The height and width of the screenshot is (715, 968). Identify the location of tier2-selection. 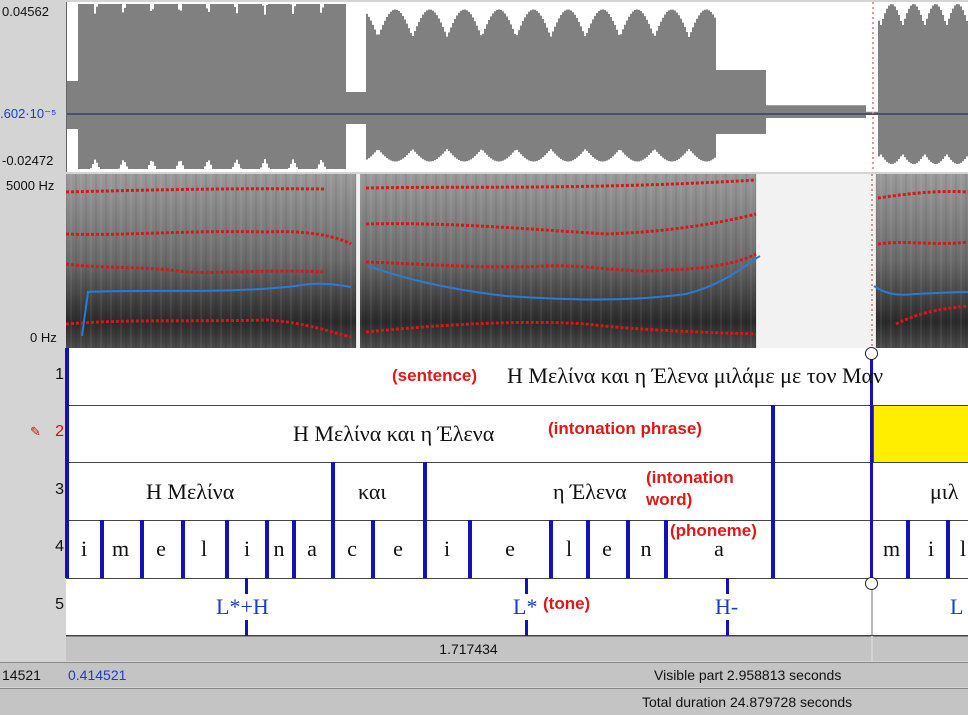
(920, 433).